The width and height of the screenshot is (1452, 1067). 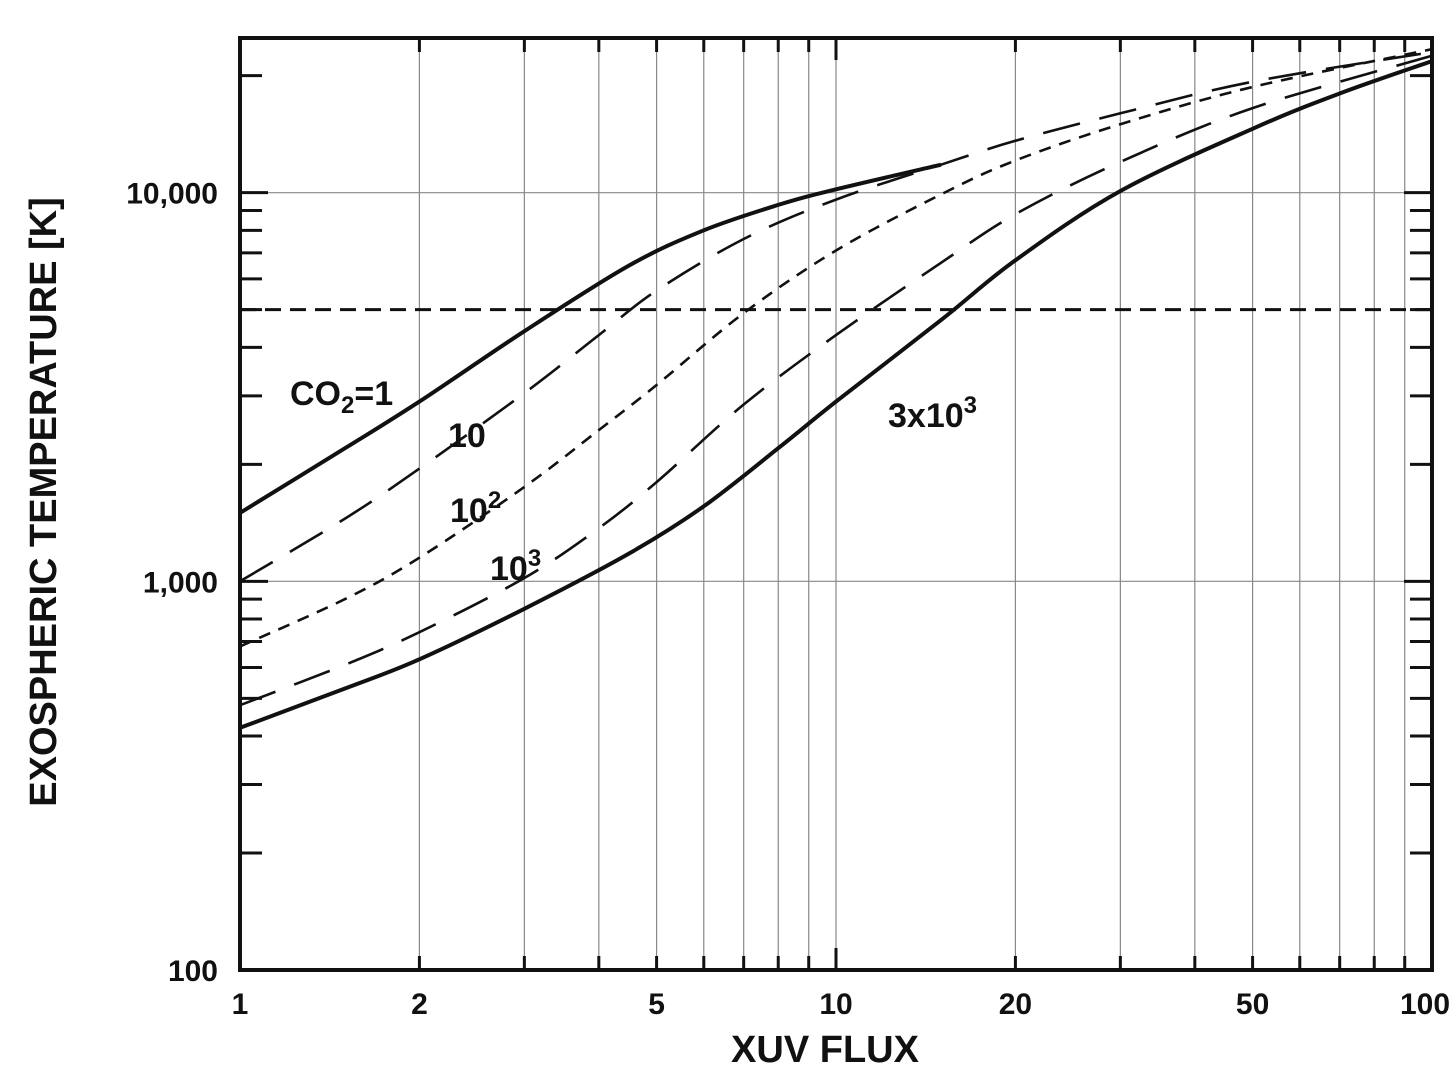 I want to click on x-tick-label: 10, so click(x=835, y=1004).